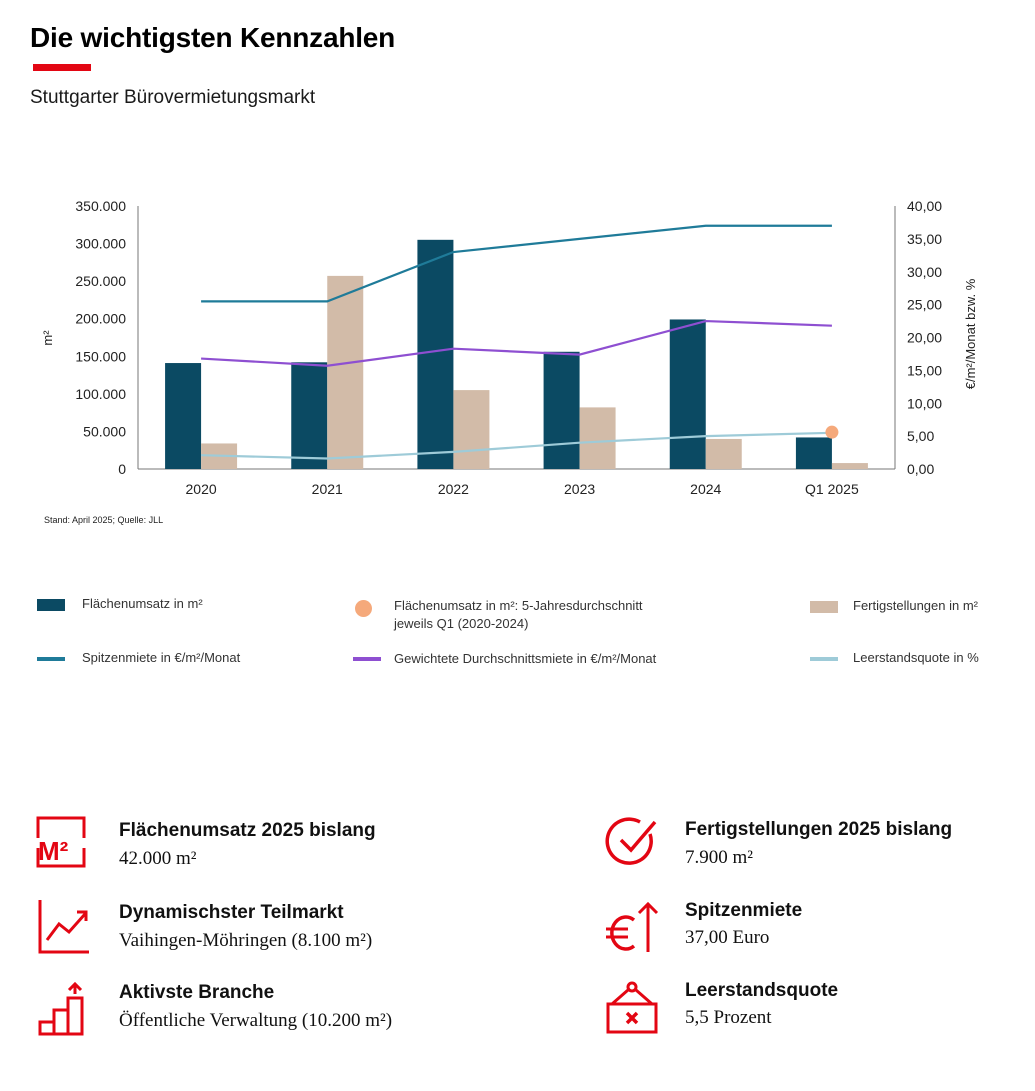 The height and width of the screenshot is (1091, 1035). Describe the element at coordinates (158, 858) in the screenshot. I see `kpi-value: 42.000 m²` at that location.